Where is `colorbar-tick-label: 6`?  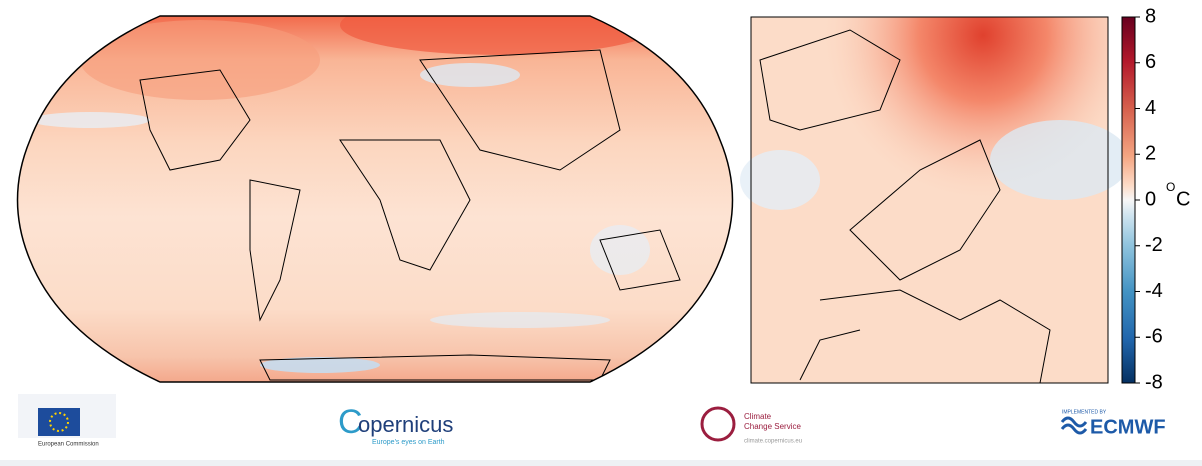 colorbar-tick-label: 6 is located at coordinates (1150, 62).